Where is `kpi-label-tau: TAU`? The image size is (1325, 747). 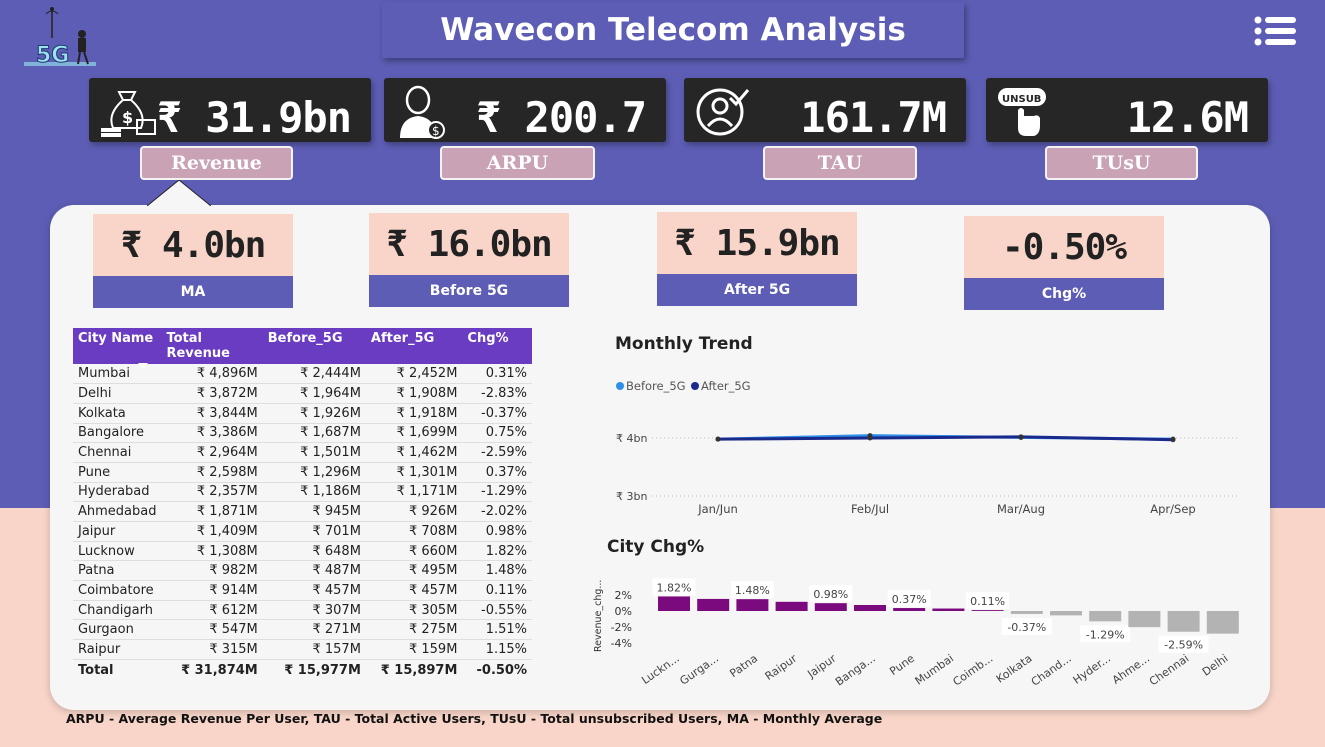
kpi-label-tau: TAU is located at coordinates (840, 163).